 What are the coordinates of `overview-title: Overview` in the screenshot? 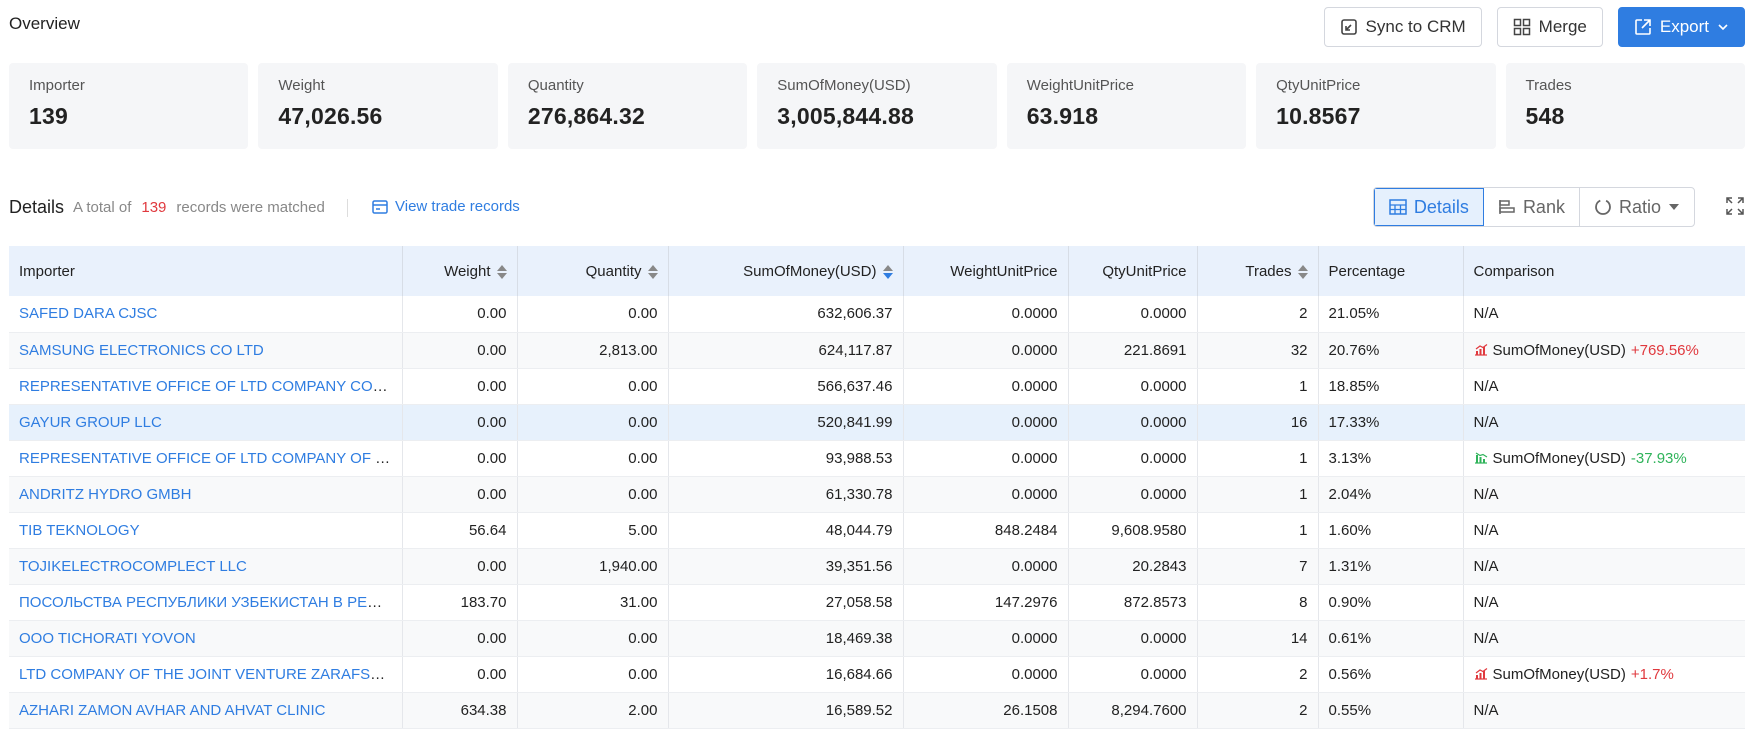 It's located at (44, 23).